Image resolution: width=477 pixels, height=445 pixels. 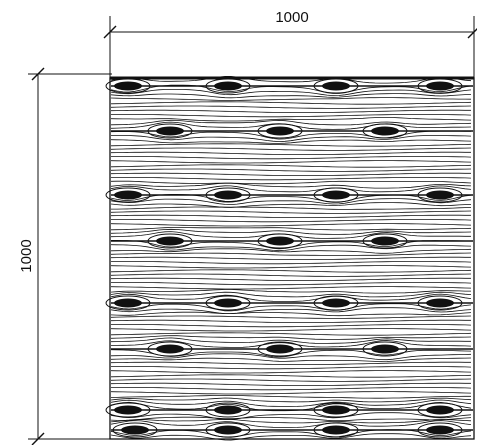 I want to click on height-dimension-label: 1000, so click(x=26, y=255).